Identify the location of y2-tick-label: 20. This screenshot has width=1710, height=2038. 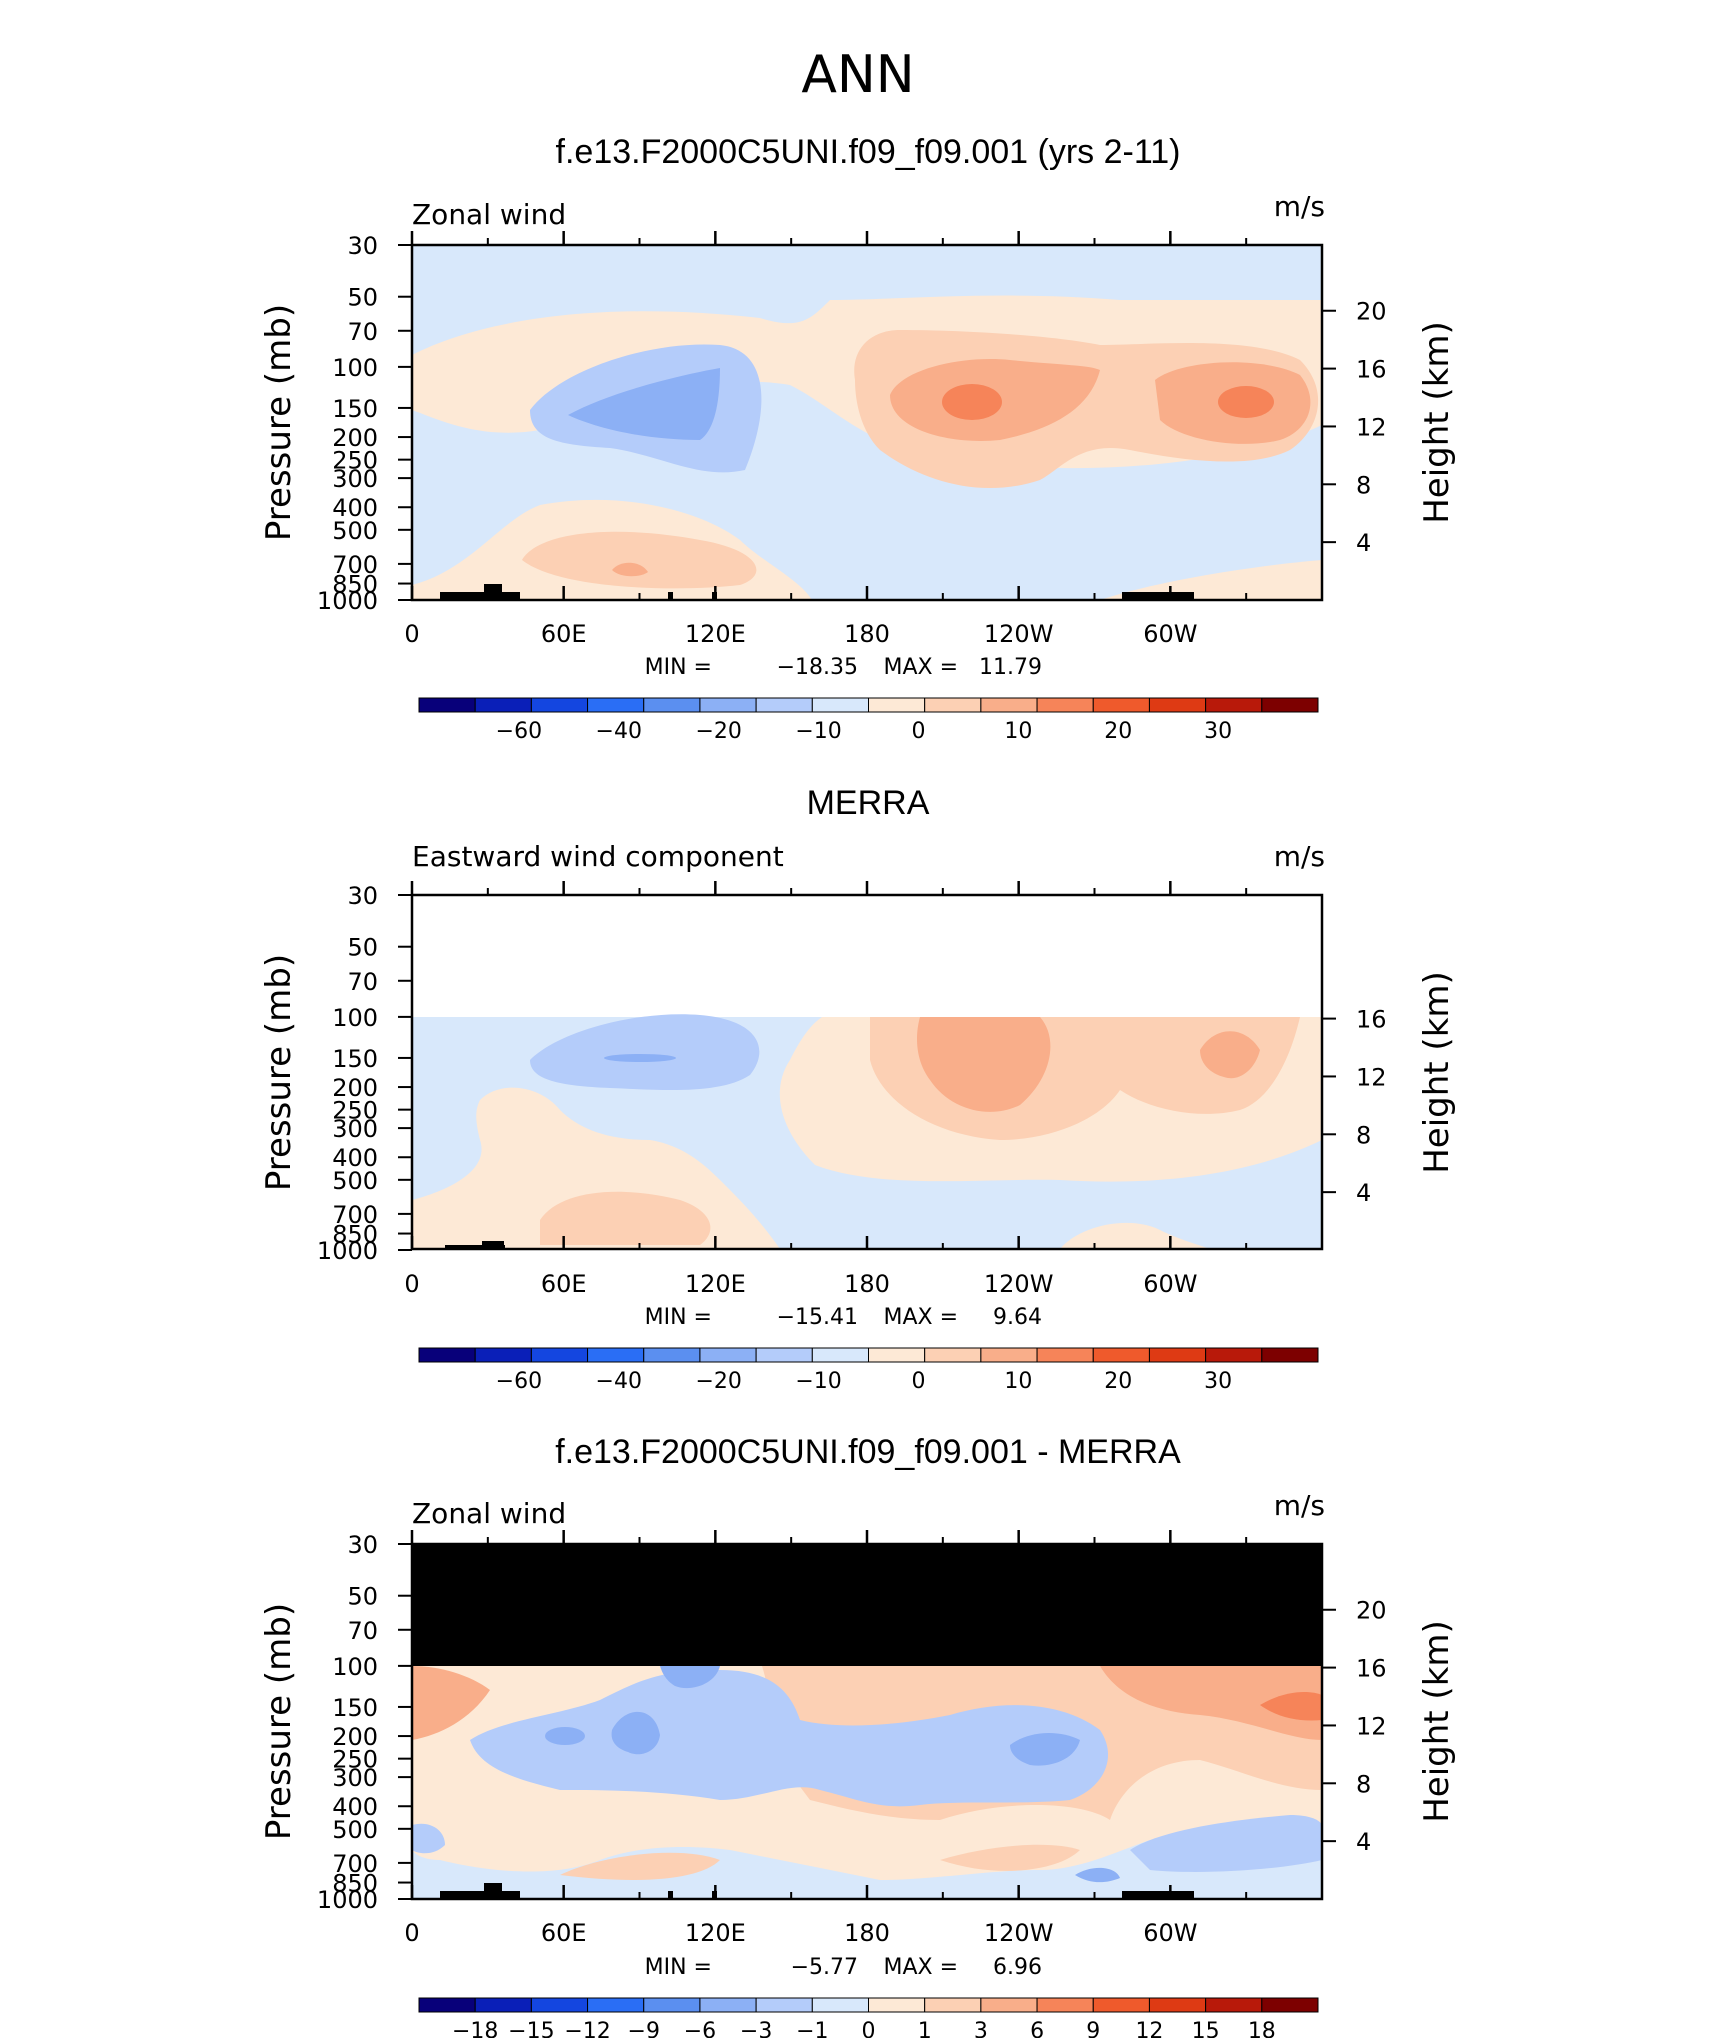
(1371, 312).